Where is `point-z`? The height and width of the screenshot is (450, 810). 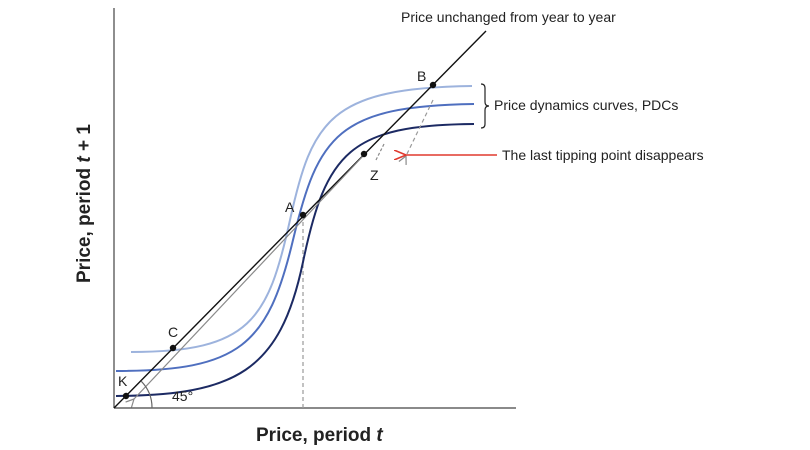
point-z is located at coordinates (364, 154).